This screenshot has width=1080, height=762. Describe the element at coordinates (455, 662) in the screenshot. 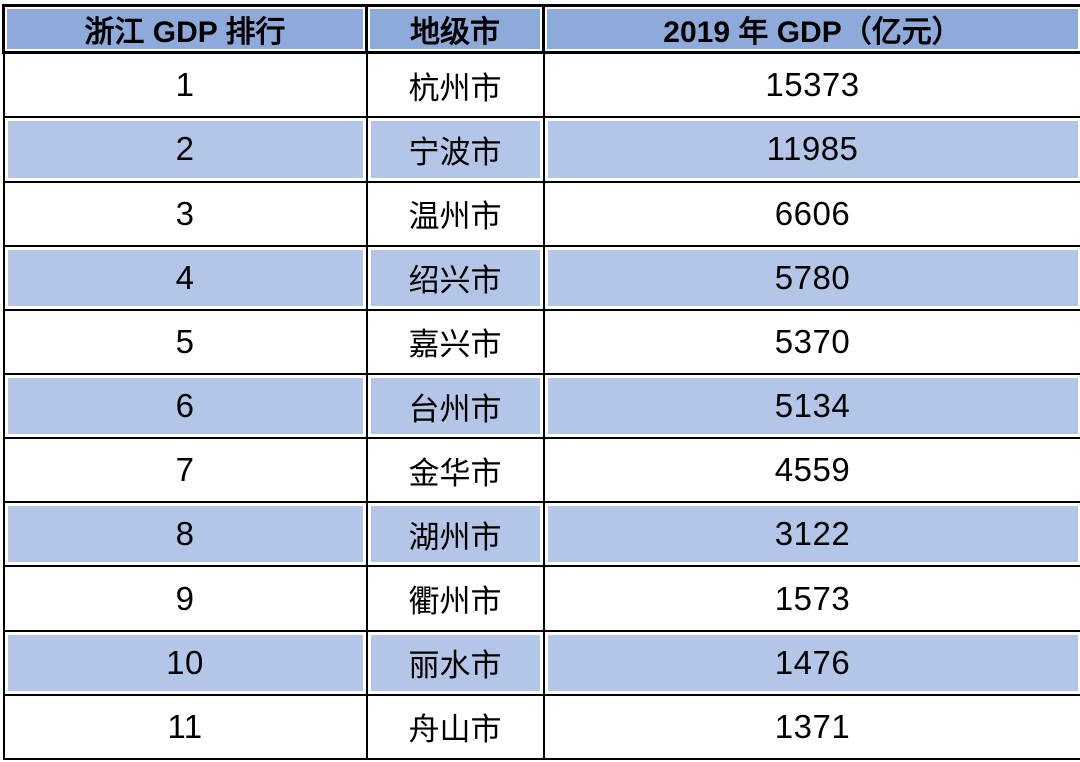

I see `city-cell: 丽水市` at that location.